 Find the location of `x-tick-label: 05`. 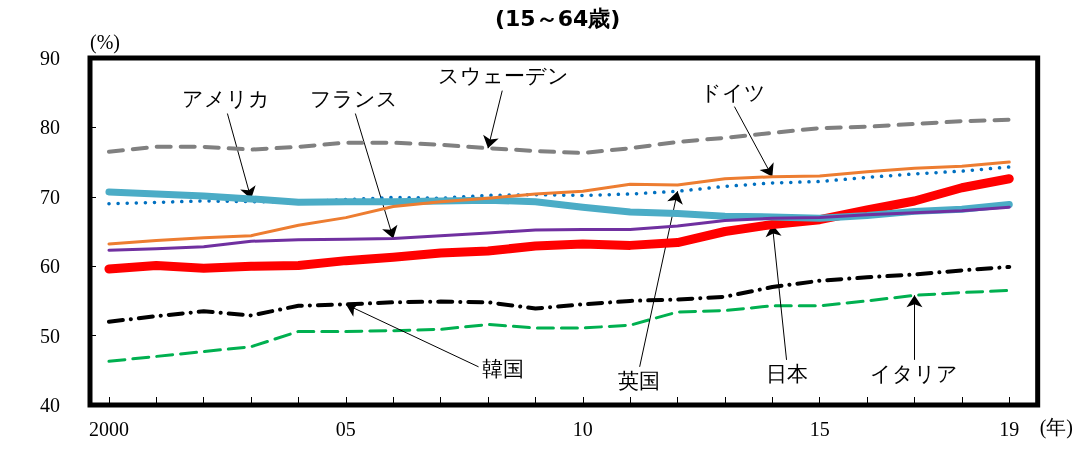

x-tick-label: 05 is located at coordinates (345, 429).